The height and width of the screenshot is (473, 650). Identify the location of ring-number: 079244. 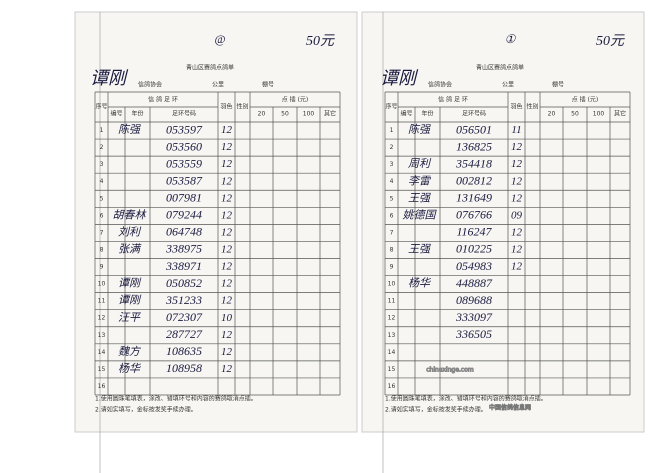
(184, 215).